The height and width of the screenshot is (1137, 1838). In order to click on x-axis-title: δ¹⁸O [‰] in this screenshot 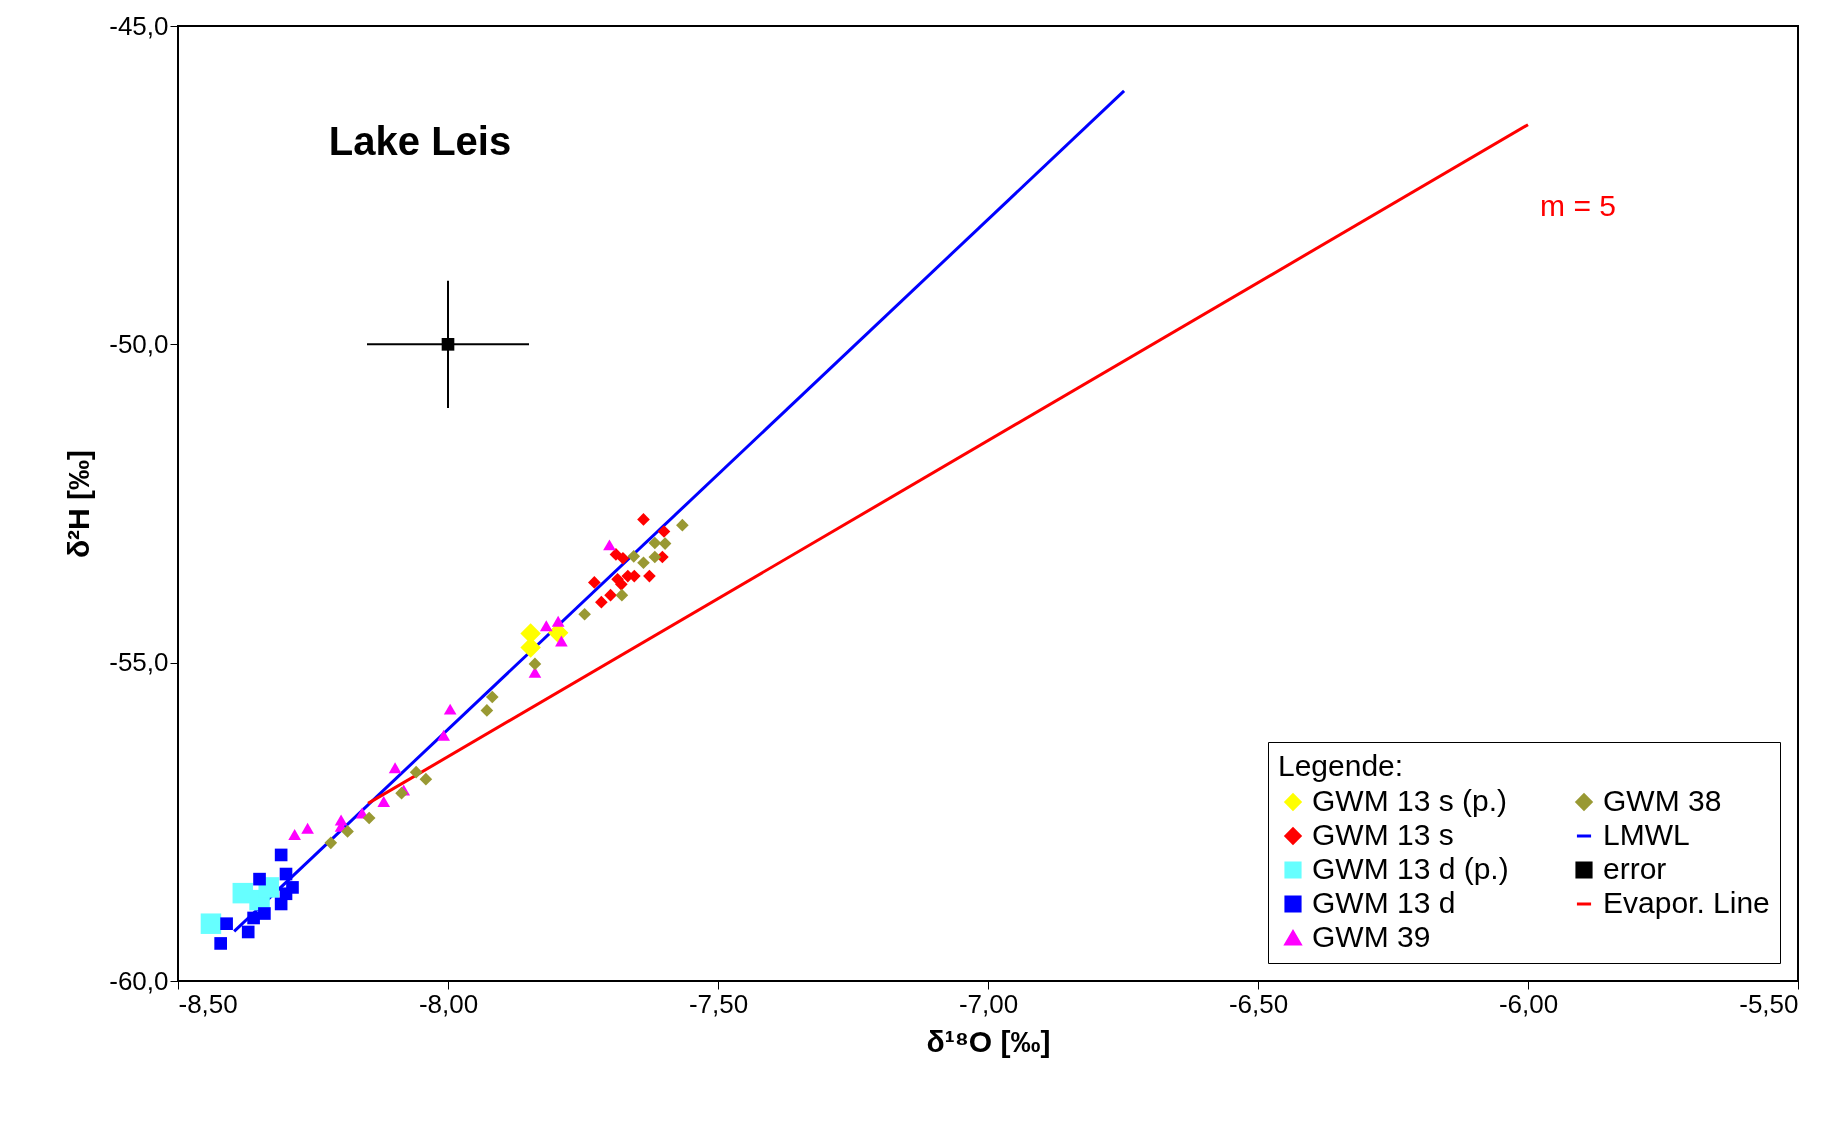, I will do `click(988, 1041)`.